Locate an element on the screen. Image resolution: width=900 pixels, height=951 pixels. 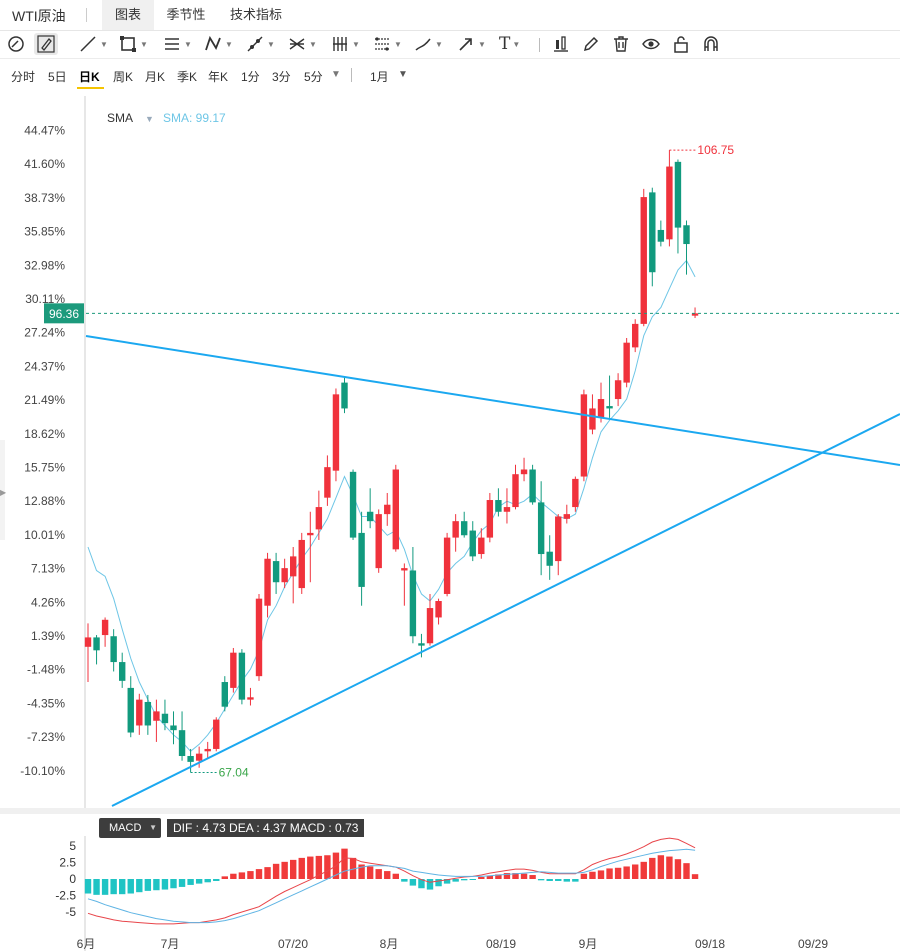
date-tick-label: 9月 is located at coordinates (588, 944).